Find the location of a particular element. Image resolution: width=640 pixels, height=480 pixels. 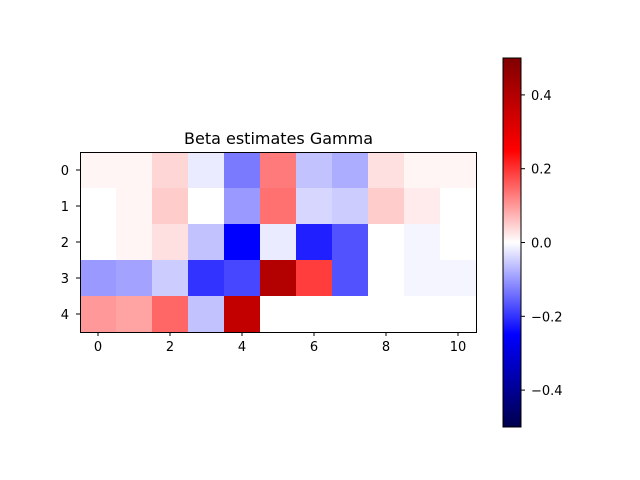

chart-title: Beta estimates Gamma is located at coordinates (278, 138).